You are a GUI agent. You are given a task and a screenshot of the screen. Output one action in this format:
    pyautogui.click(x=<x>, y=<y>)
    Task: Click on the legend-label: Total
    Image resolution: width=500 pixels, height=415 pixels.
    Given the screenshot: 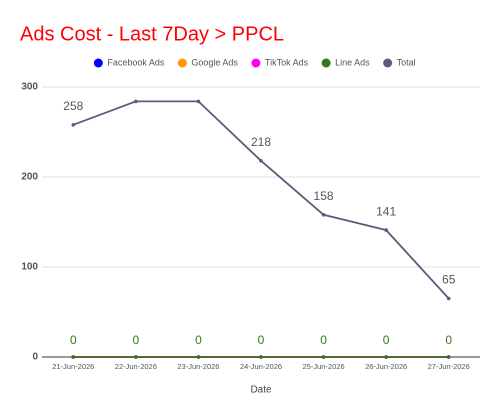 What is the action you would take?
    pyautogui.click(x=406, y=62)
    